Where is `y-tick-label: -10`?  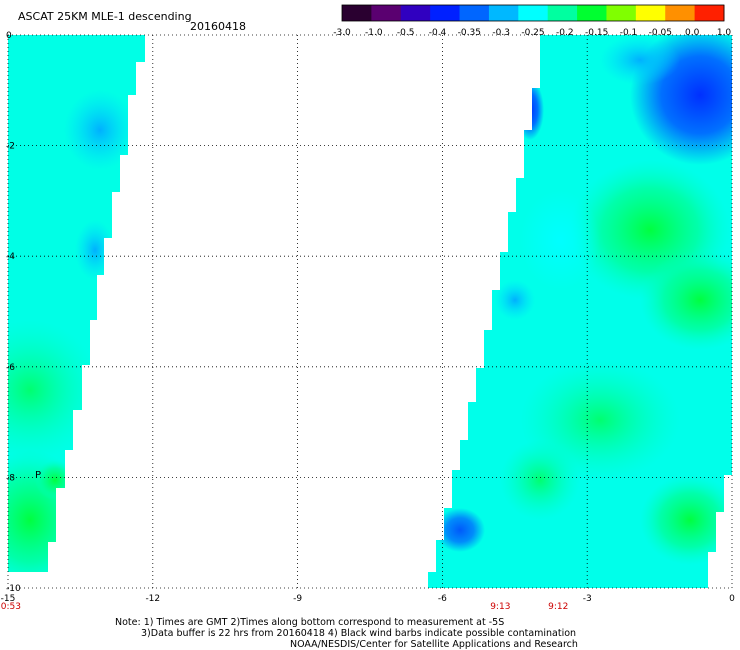 y-tick-label: -10 is located at coordinates (13, 589).